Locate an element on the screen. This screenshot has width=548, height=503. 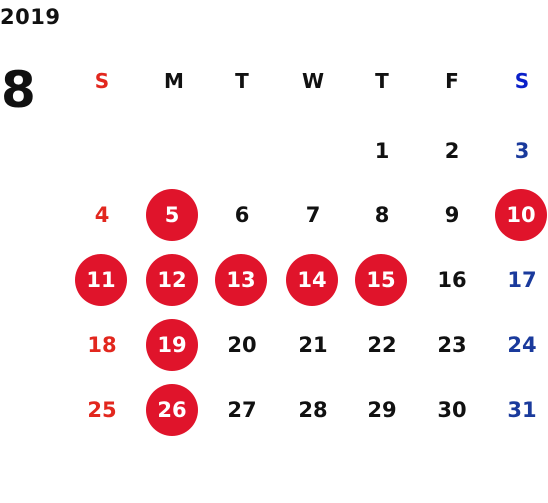
day-cell-highlighted: 19 is located at coordinates (172, 345).